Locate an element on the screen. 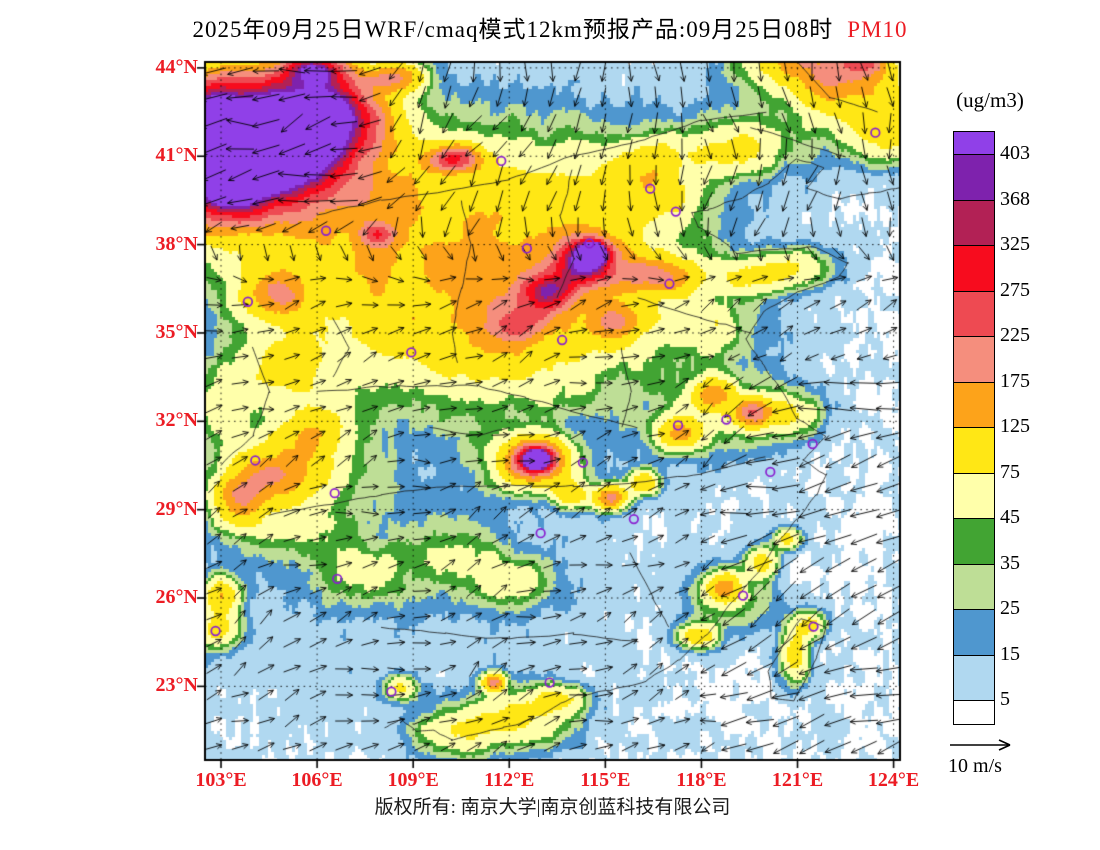  colorbar-tick-label: 15 is located at coordinates (1010, 653).